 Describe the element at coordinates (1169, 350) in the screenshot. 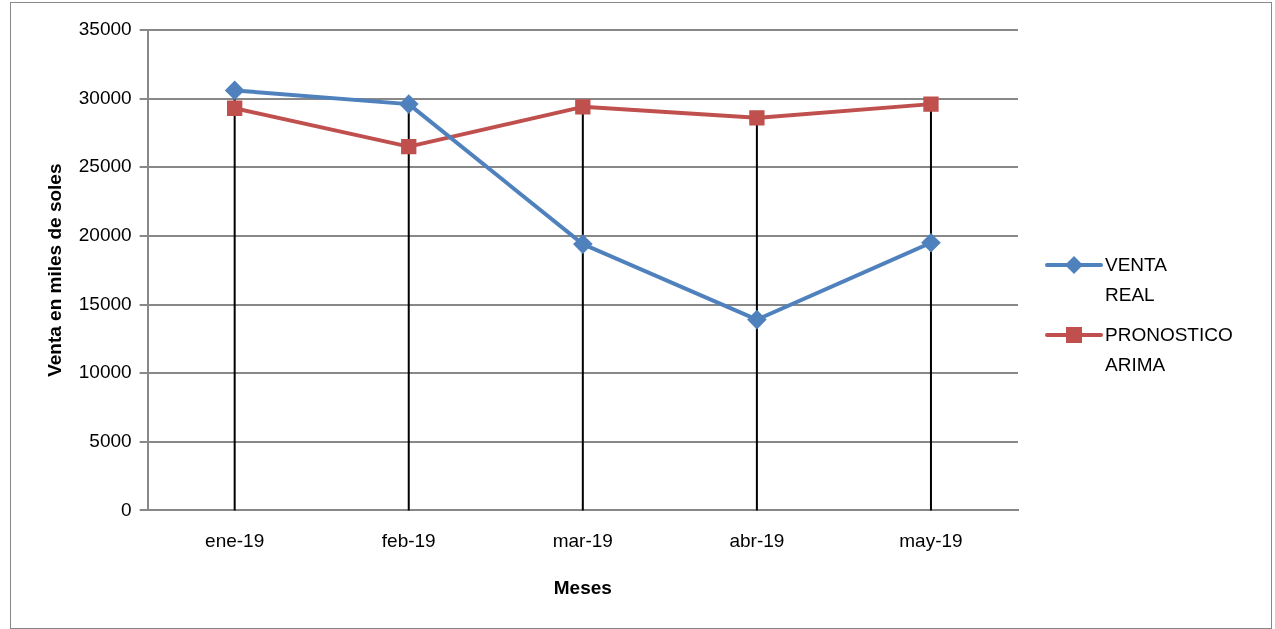

I see `legend-label: PRONOSTICO ARIMA` at that location.